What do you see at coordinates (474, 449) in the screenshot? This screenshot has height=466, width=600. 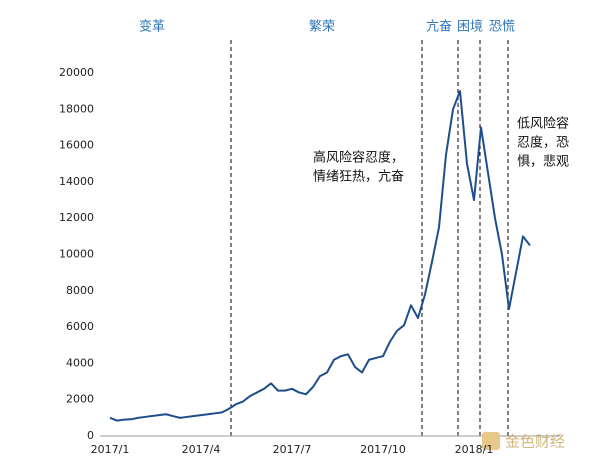 I see `x-tick-label: 2018/1` at bounding box center [474, 449].